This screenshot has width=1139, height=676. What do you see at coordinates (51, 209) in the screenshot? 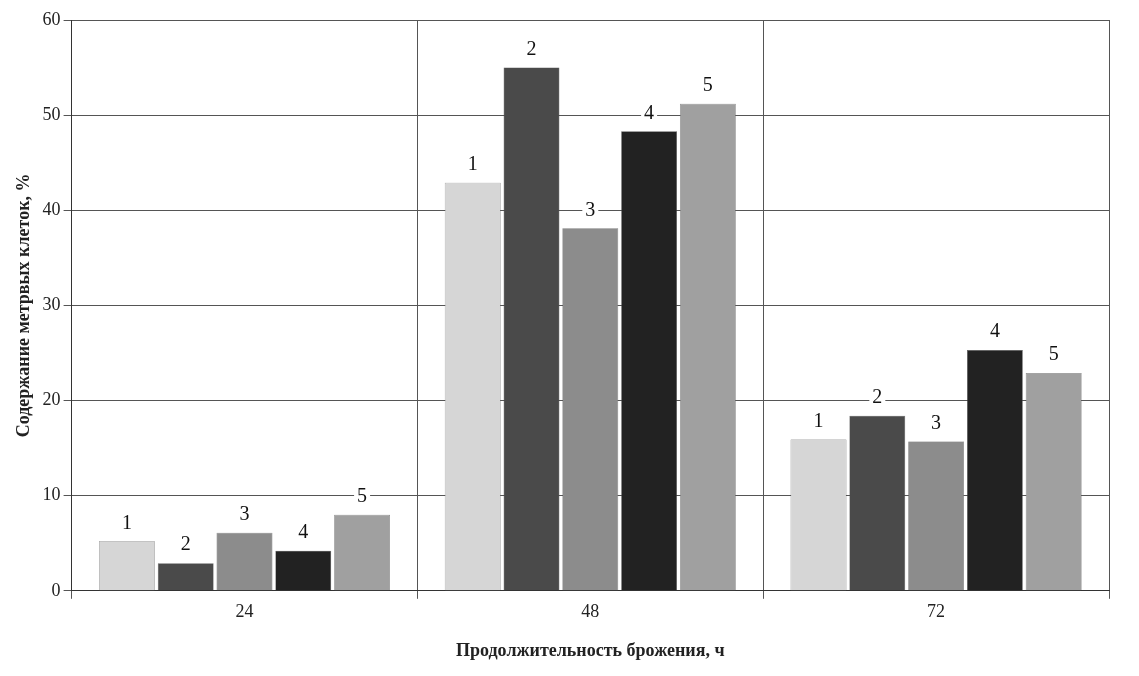
I see `y-tick-label: 40` at bounding box center [51, 209].